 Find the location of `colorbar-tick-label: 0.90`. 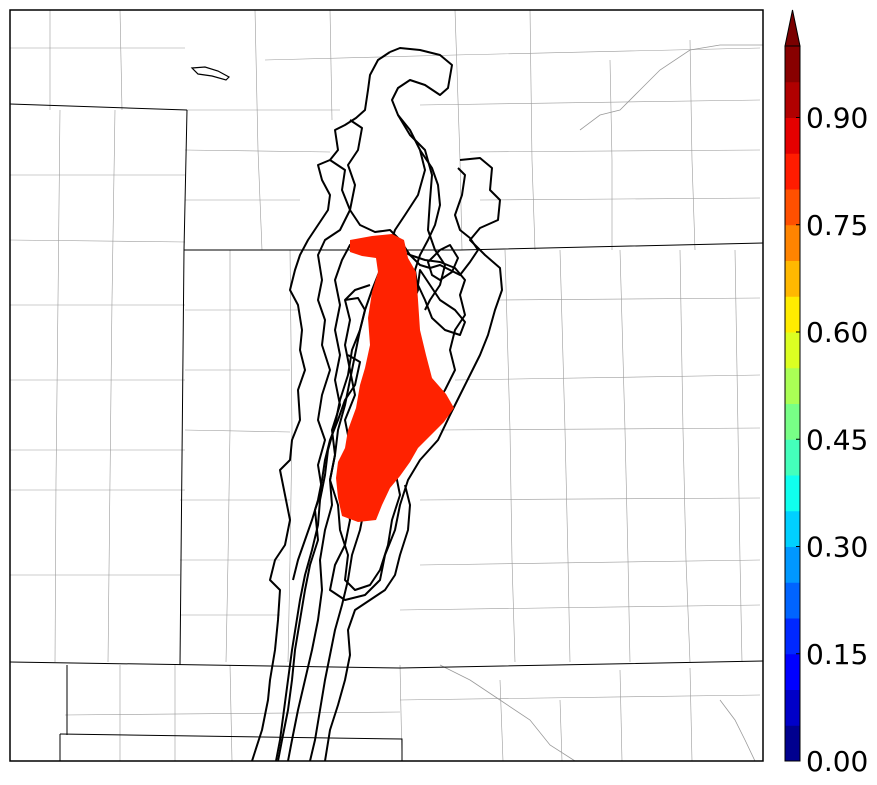

colorbar-tick-label: 0.90 is located at coordinates (837, 118).